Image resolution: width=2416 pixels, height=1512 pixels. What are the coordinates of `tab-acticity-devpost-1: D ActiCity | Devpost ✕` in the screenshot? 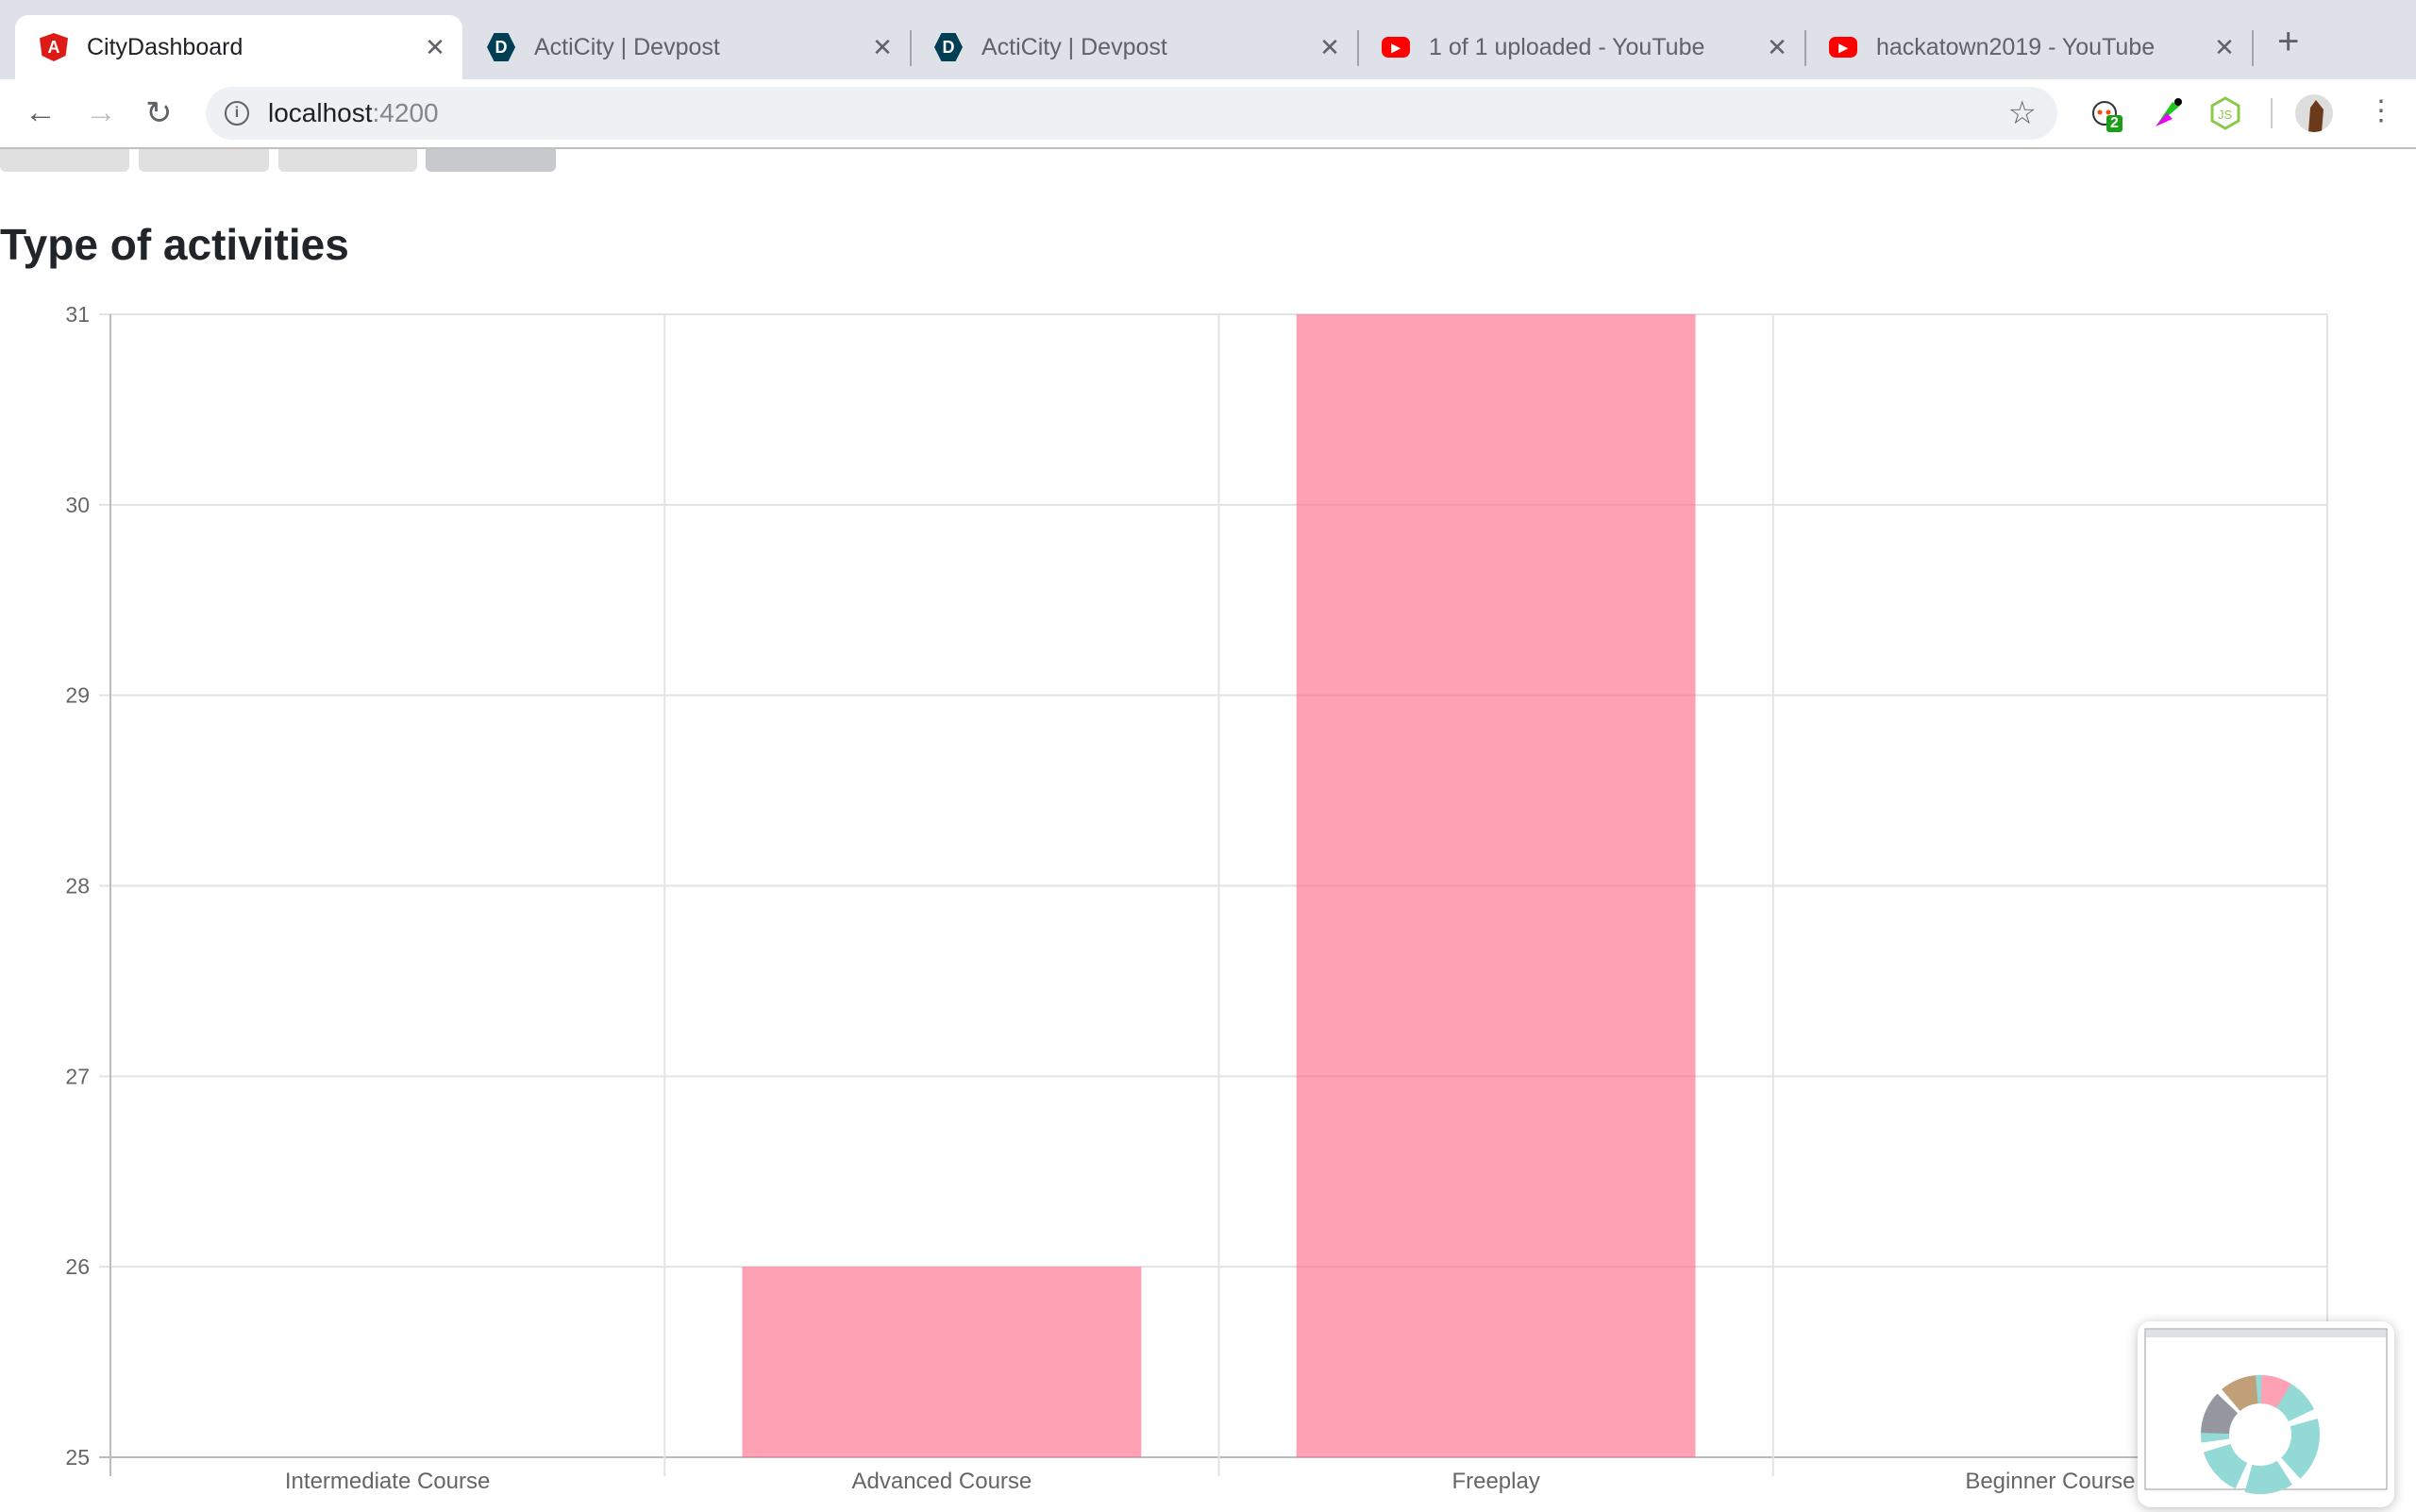 It's located at (686, 47).